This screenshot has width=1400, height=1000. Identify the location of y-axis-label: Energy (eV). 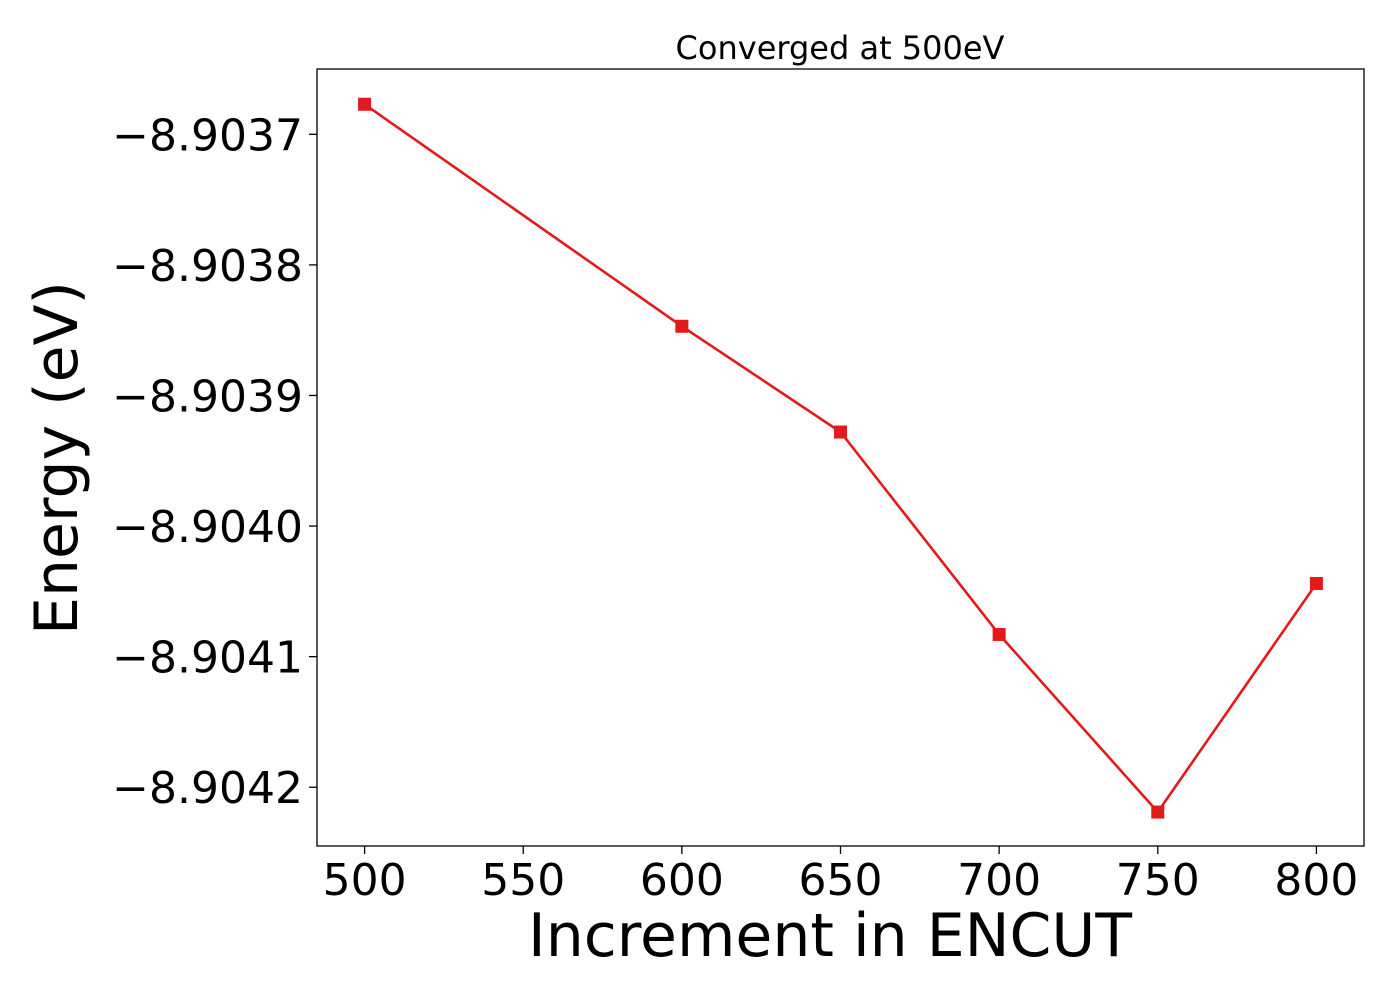
(57, 458).